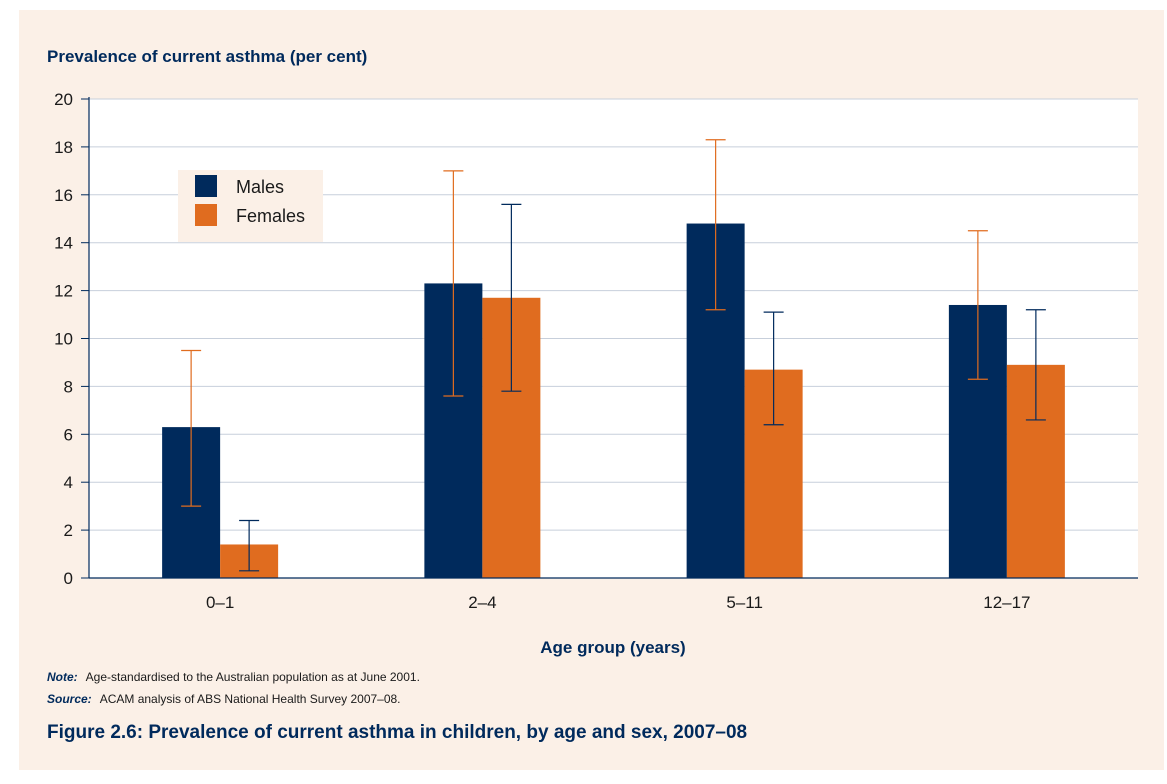  What do you see at coordinates (482, 602) in the screenshot?
I see `x-tick-label: 2–4` at bounding box center [482, 602].